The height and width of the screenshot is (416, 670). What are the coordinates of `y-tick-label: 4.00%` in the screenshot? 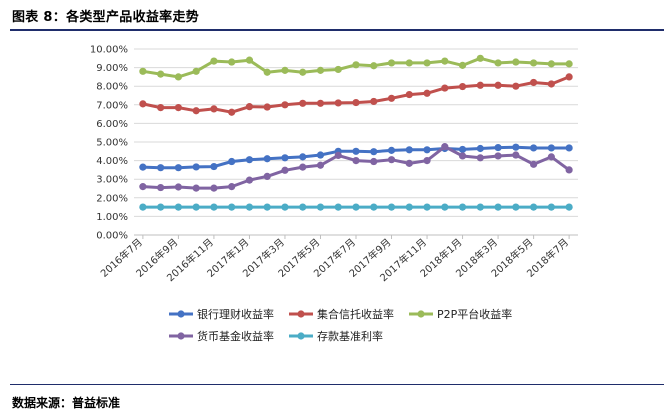 It's located at (112, 161).